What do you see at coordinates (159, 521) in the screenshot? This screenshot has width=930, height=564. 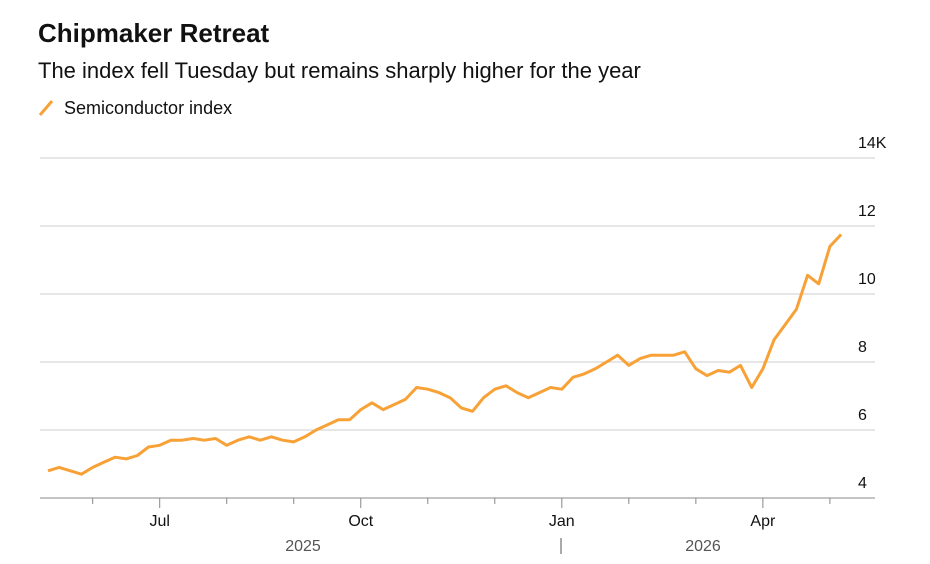 I see `x-tick-label: Jul` at bounding box center [159, 521].